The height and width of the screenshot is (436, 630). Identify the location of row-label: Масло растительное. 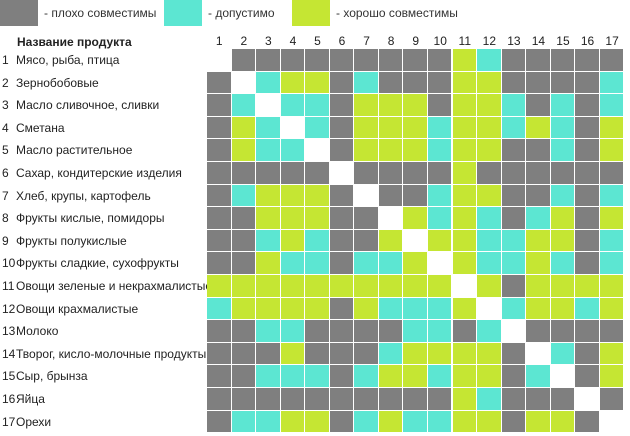
(74, 150).